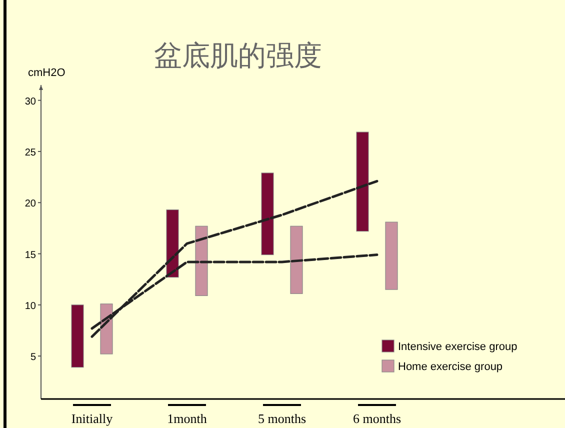 The image size is (565, 428). What do you see at coordinates (47, 73) in the screenshot?
I see `y-axis-title: cmH2O` at bounding box center [47, 73].